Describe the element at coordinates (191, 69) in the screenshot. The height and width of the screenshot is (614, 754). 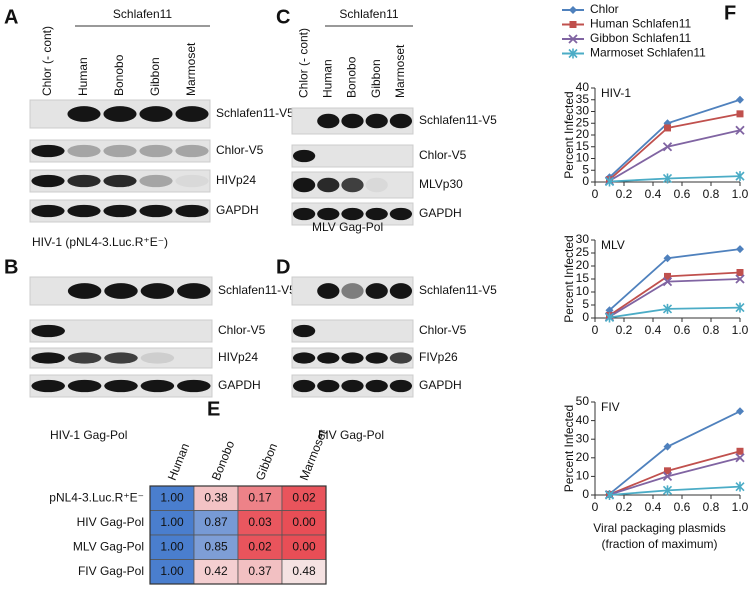
I see `lane-label: Marmoset` at that location.